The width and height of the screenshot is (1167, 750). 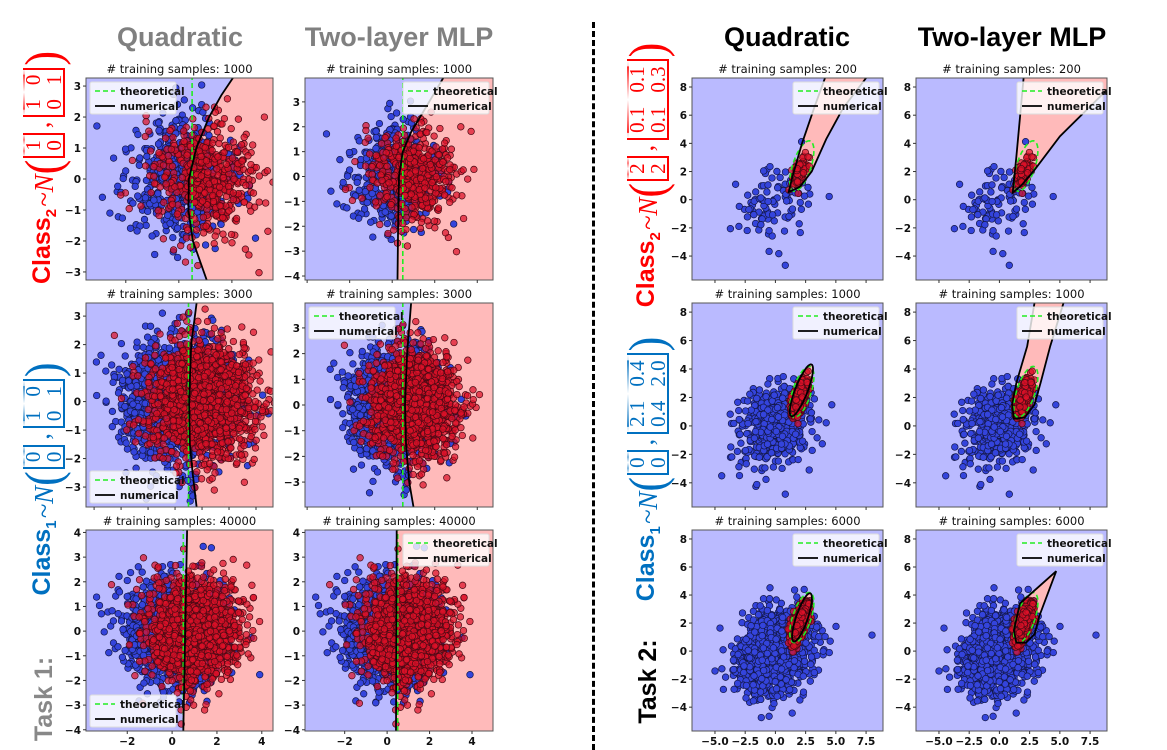 What do you see at coordinates (1012, 37) in the screenshot?
I see `header-task2-mlp: Two-layer MLP` at bounding box center [1012, 37].